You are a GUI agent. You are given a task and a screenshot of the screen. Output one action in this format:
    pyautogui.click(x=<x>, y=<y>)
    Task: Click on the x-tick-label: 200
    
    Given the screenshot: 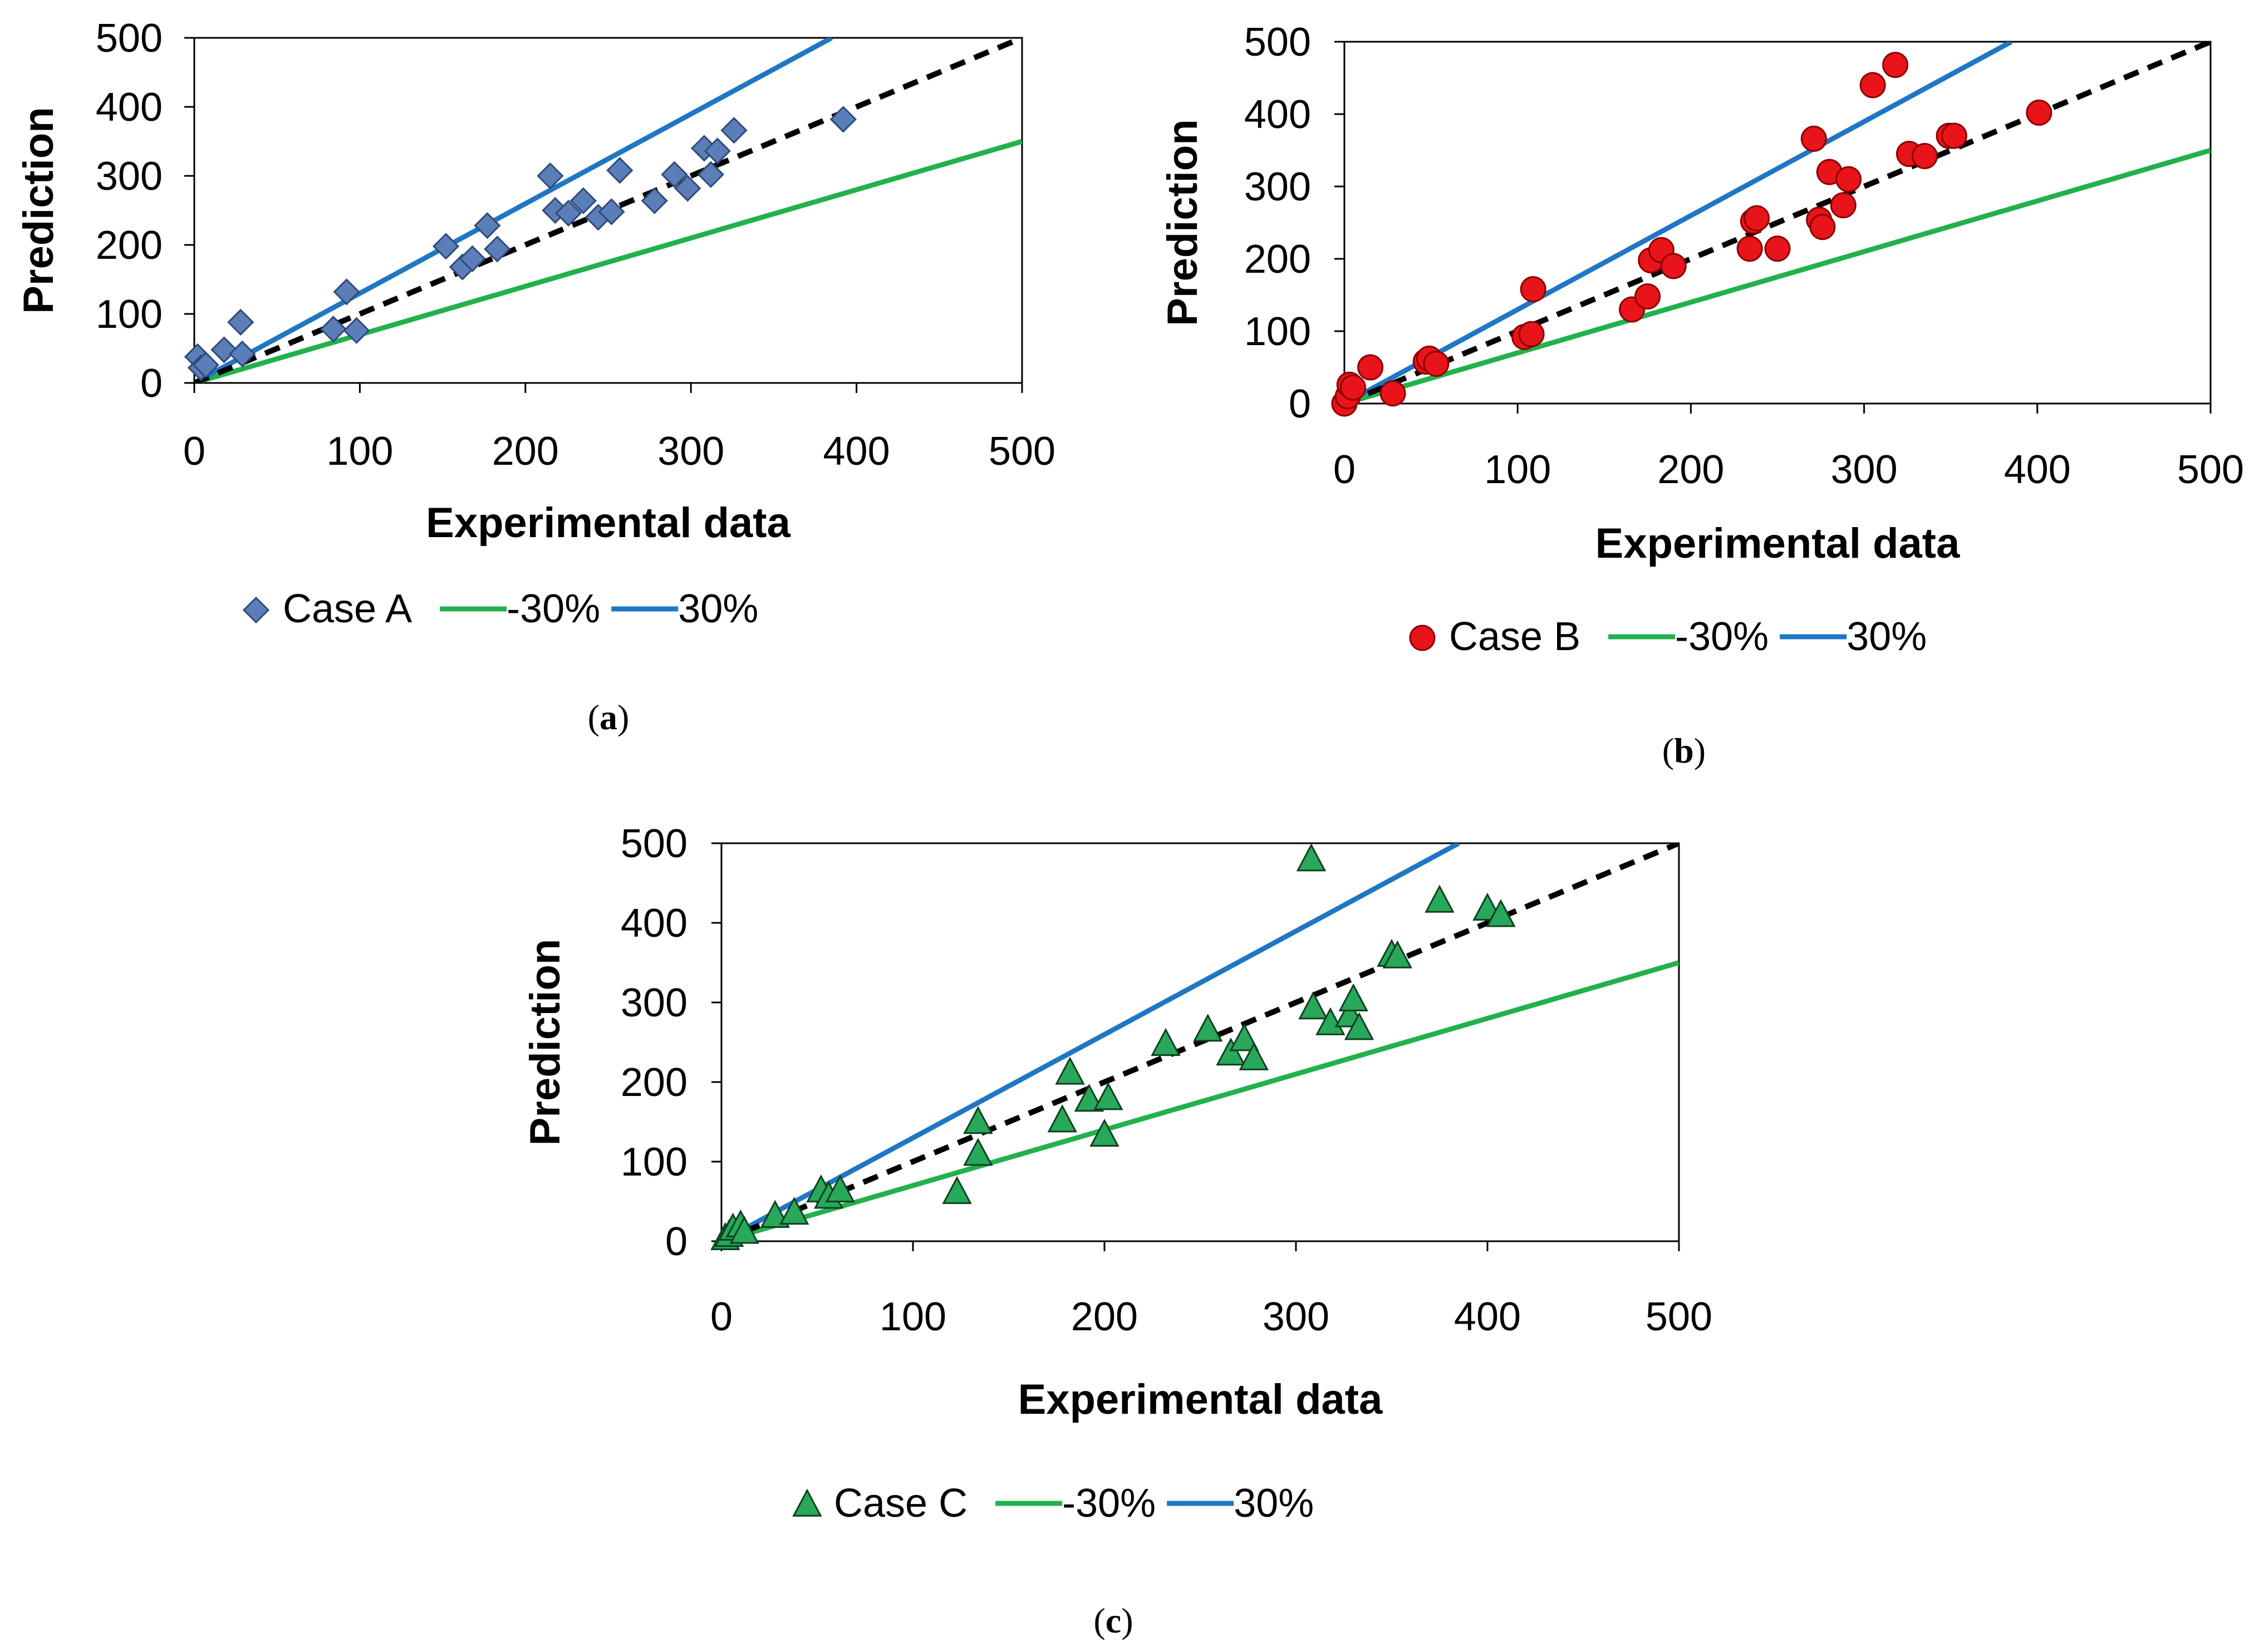 What is the action you would take?
    pyautogui.click(x=525, y=451)
    